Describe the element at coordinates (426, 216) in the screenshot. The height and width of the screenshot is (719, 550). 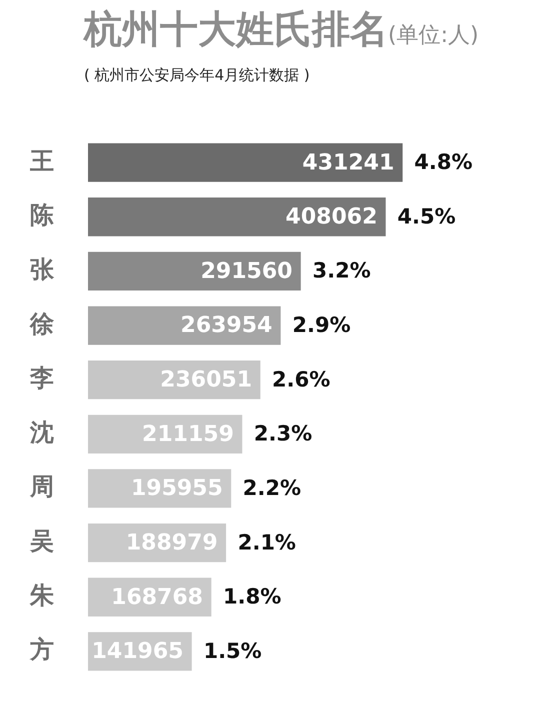
I see `annotation: 4.5%` at that location.